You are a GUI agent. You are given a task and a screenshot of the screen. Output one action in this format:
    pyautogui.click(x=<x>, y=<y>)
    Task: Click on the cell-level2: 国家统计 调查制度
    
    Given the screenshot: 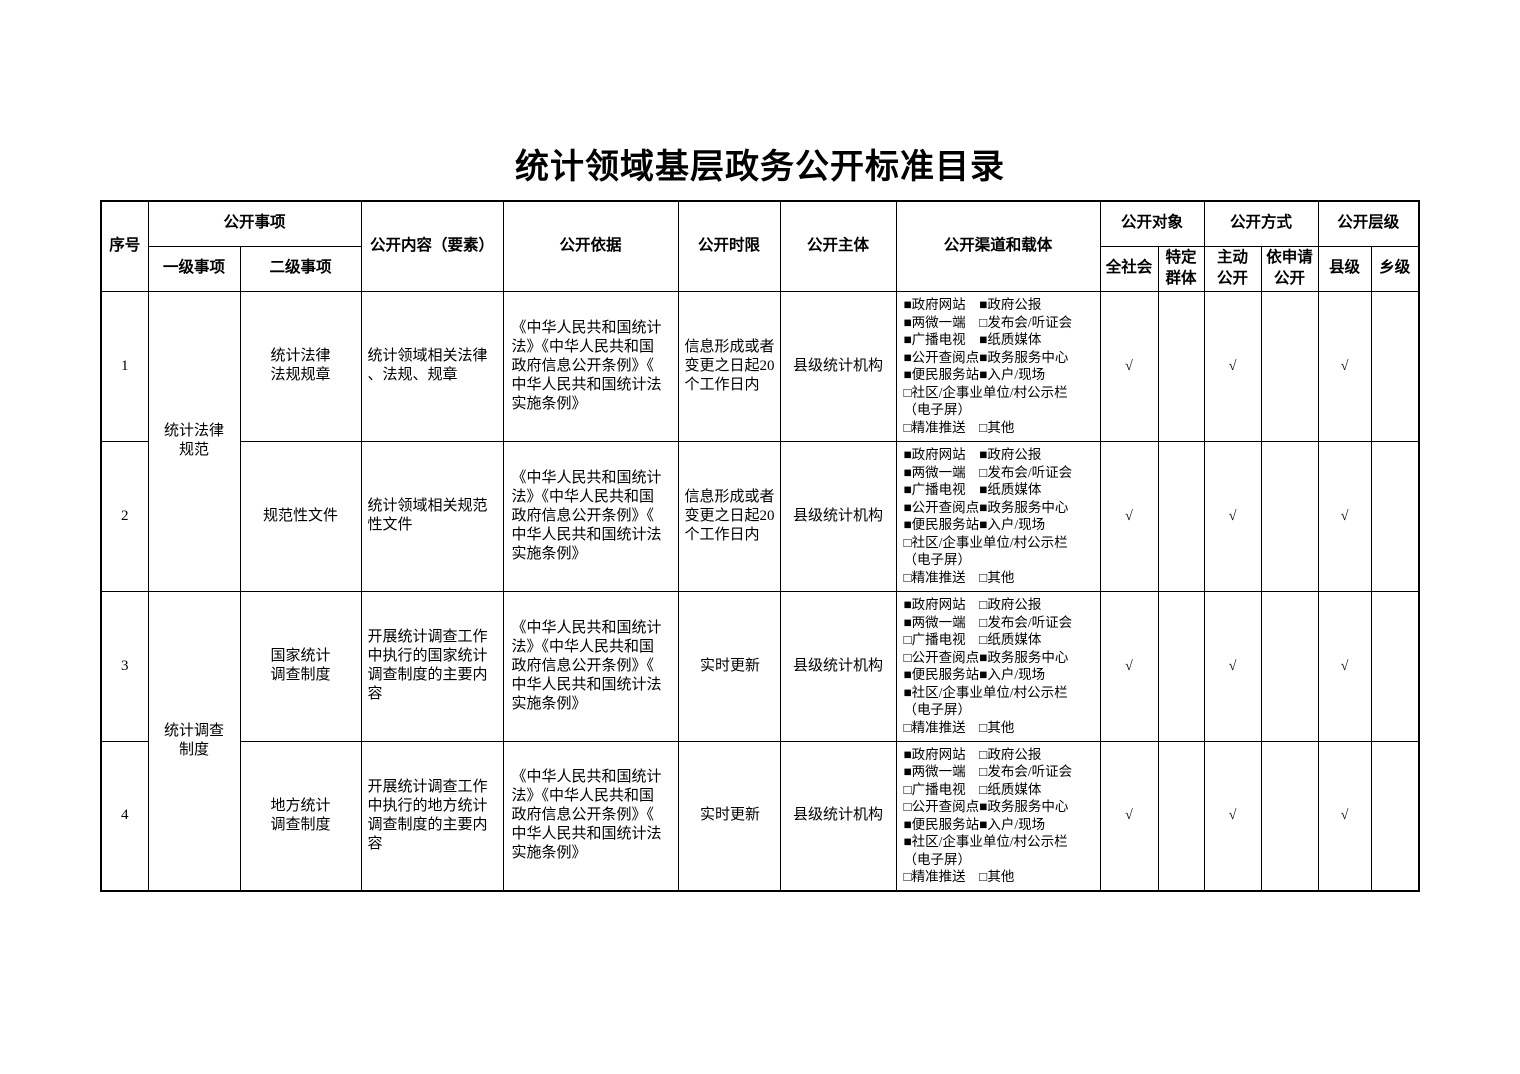 What is the action you would take?
    pyautogui.click(x=300, y=666)
    